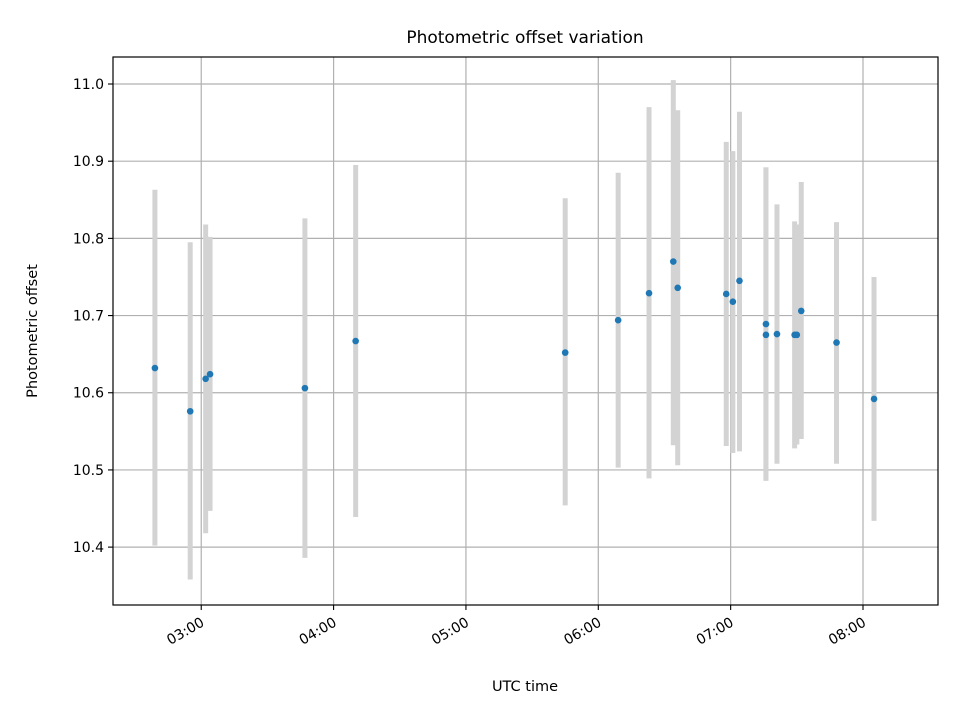 The image size is (960, 720). What do you see at coordinates (847, 632) in the screenshot?
I see `x-tick-label: 08:00` at bounding box center [847, 632].